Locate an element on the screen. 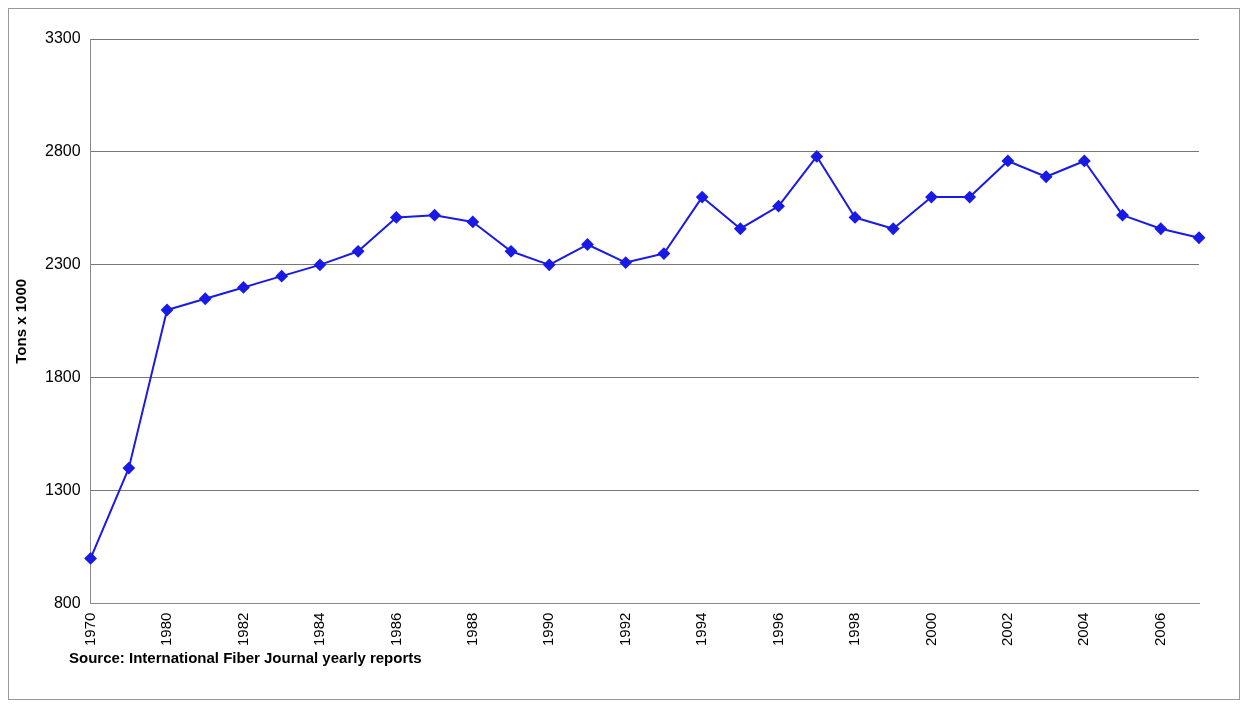 This screenshot has width=1252, height=715. y-tick-label: 800 is located at coordinates (67, 603).